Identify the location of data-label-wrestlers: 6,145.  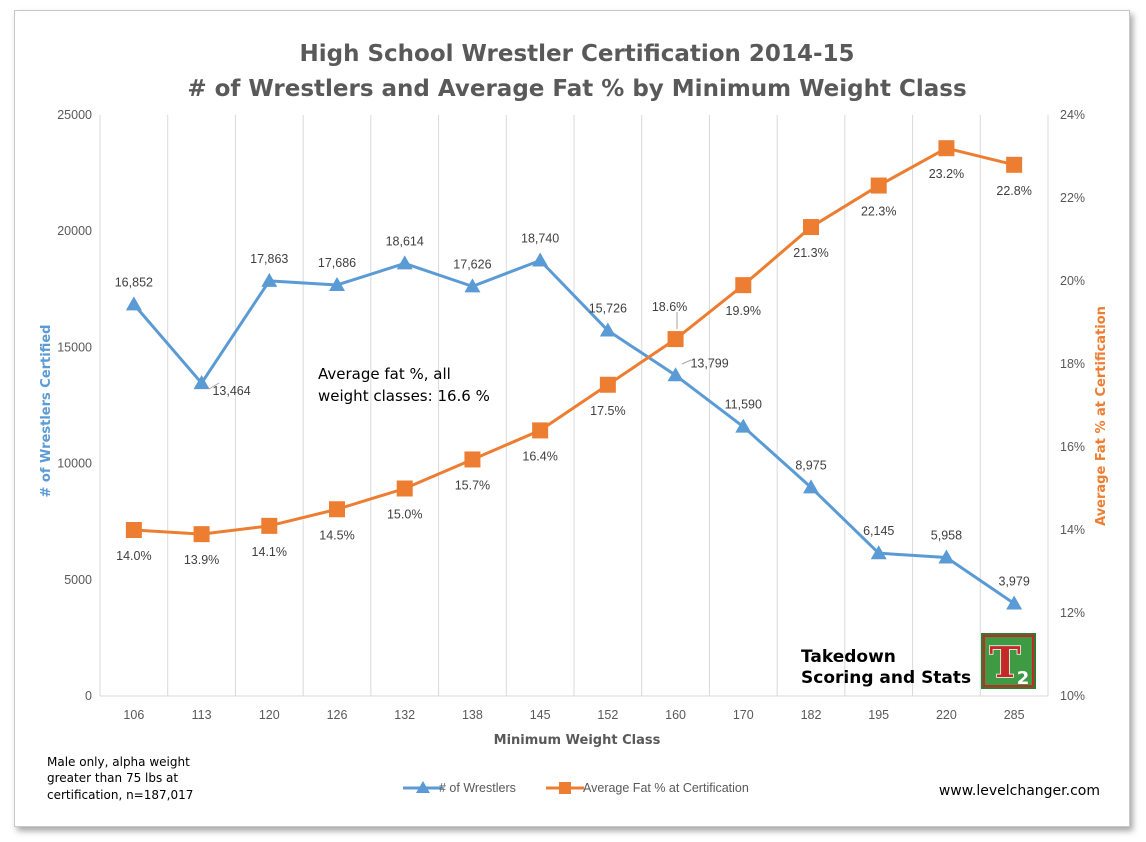
(878, 531).